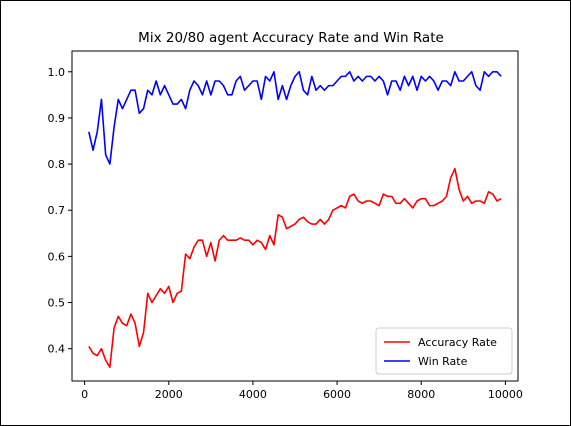  I want to click on y-tick-label: 0.9, so click(57, 118).